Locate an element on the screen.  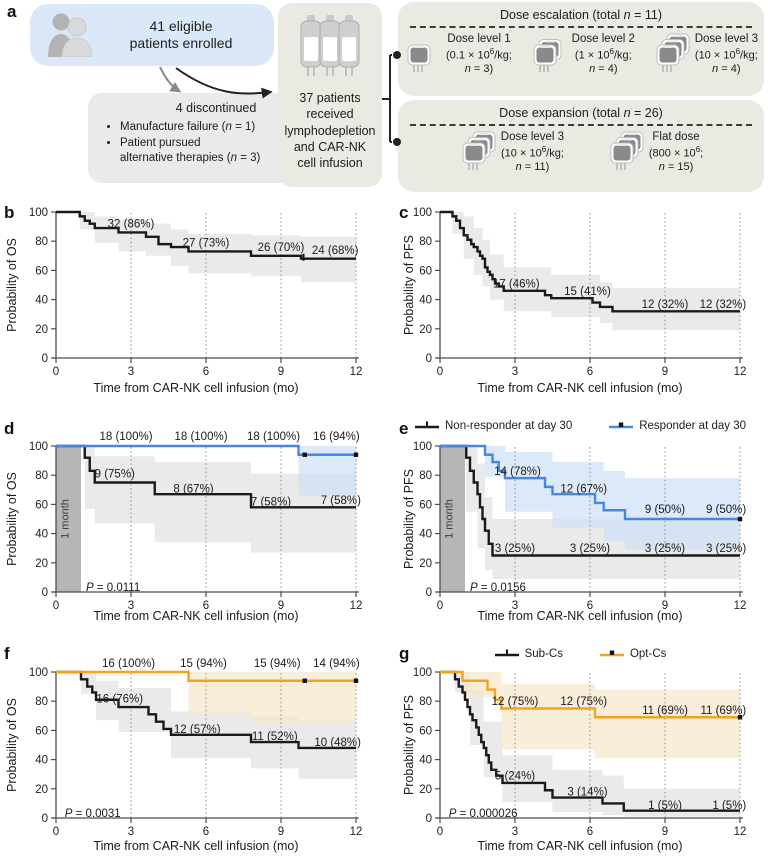
dose-item-label: Dose level 1 (0.1 × 106/kg; n = 3) is located at coordinates (479, 54).